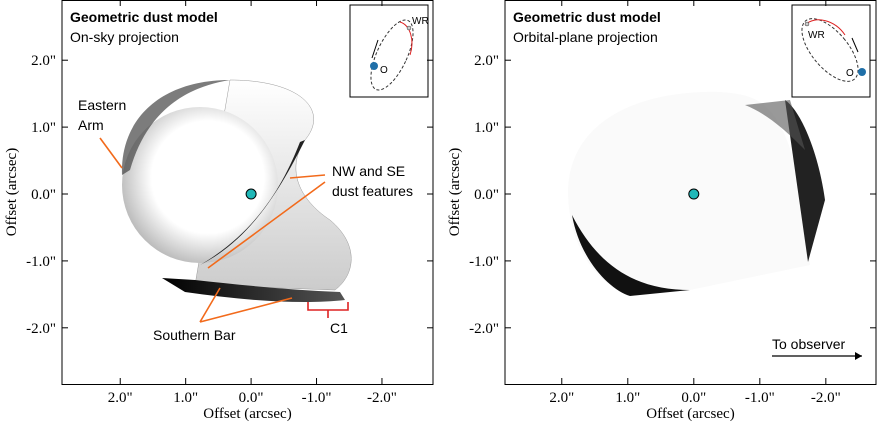 The image size is (877, 429). What do you see at coordinates (339, 328) in the screenshot?
I see `annotation: C1` at bounding box center [339, 328].